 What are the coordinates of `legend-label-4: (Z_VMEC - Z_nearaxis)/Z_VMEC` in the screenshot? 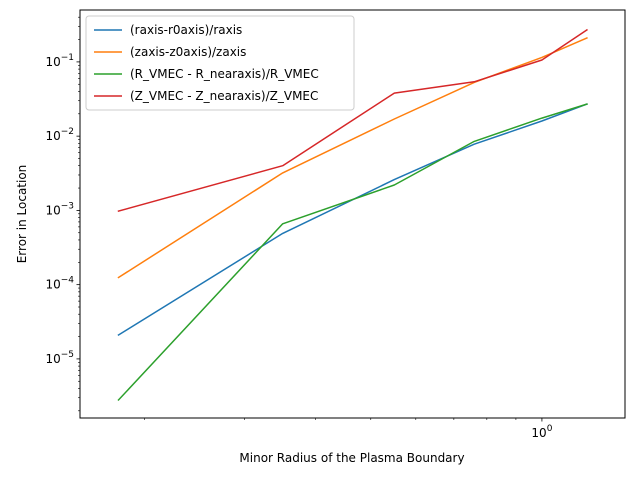 It's located at (224, 96).